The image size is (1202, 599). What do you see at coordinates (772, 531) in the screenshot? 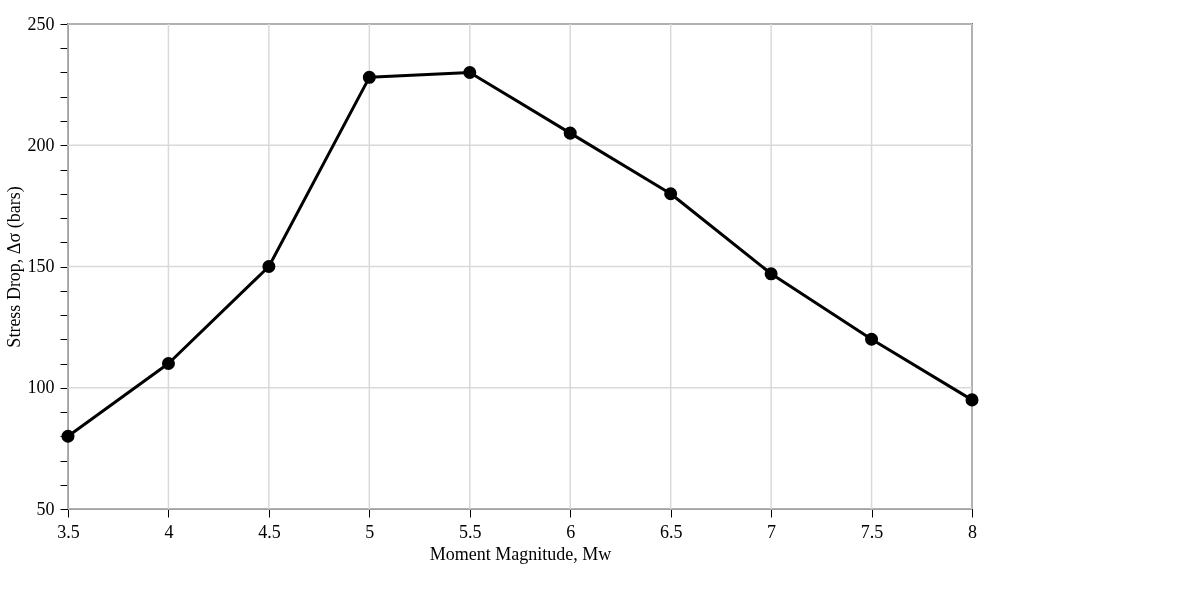
I see `x-tick-label: 7` at bounding box center [772, 531].